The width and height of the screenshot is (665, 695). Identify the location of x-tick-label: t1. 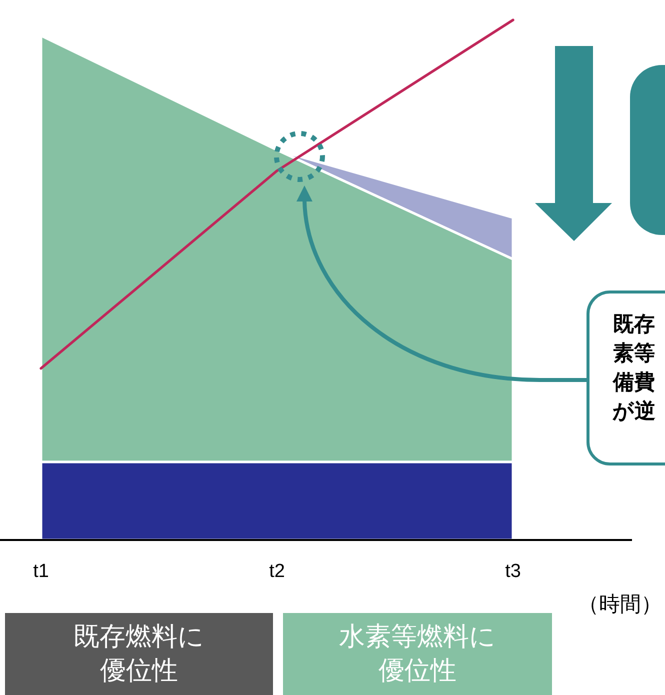
(41, 571).